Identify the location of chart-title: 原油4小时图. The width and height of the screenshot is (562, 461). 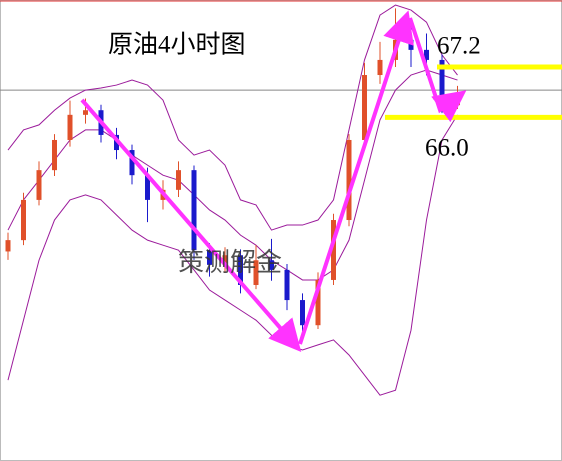
(177, 45).